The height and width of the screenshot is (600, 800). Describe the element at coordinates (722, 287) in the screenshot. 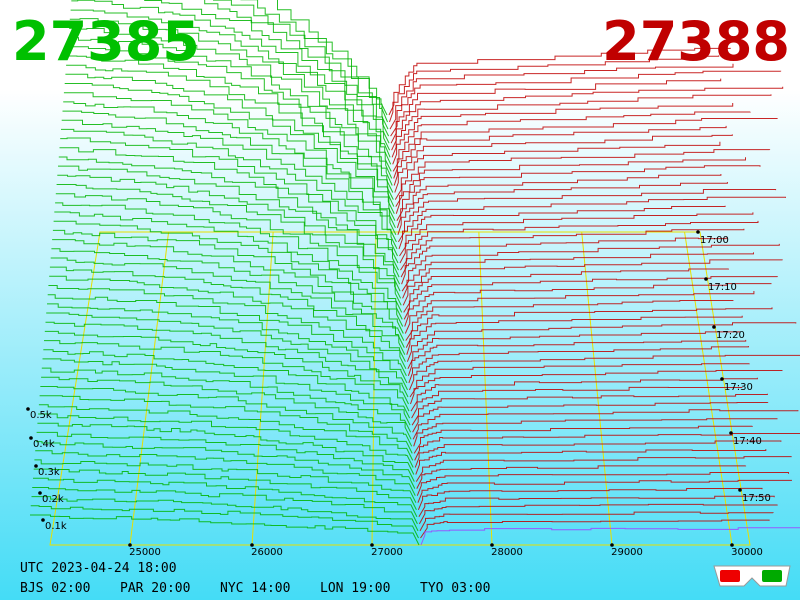

I see `time-label: 17:10` at that location.